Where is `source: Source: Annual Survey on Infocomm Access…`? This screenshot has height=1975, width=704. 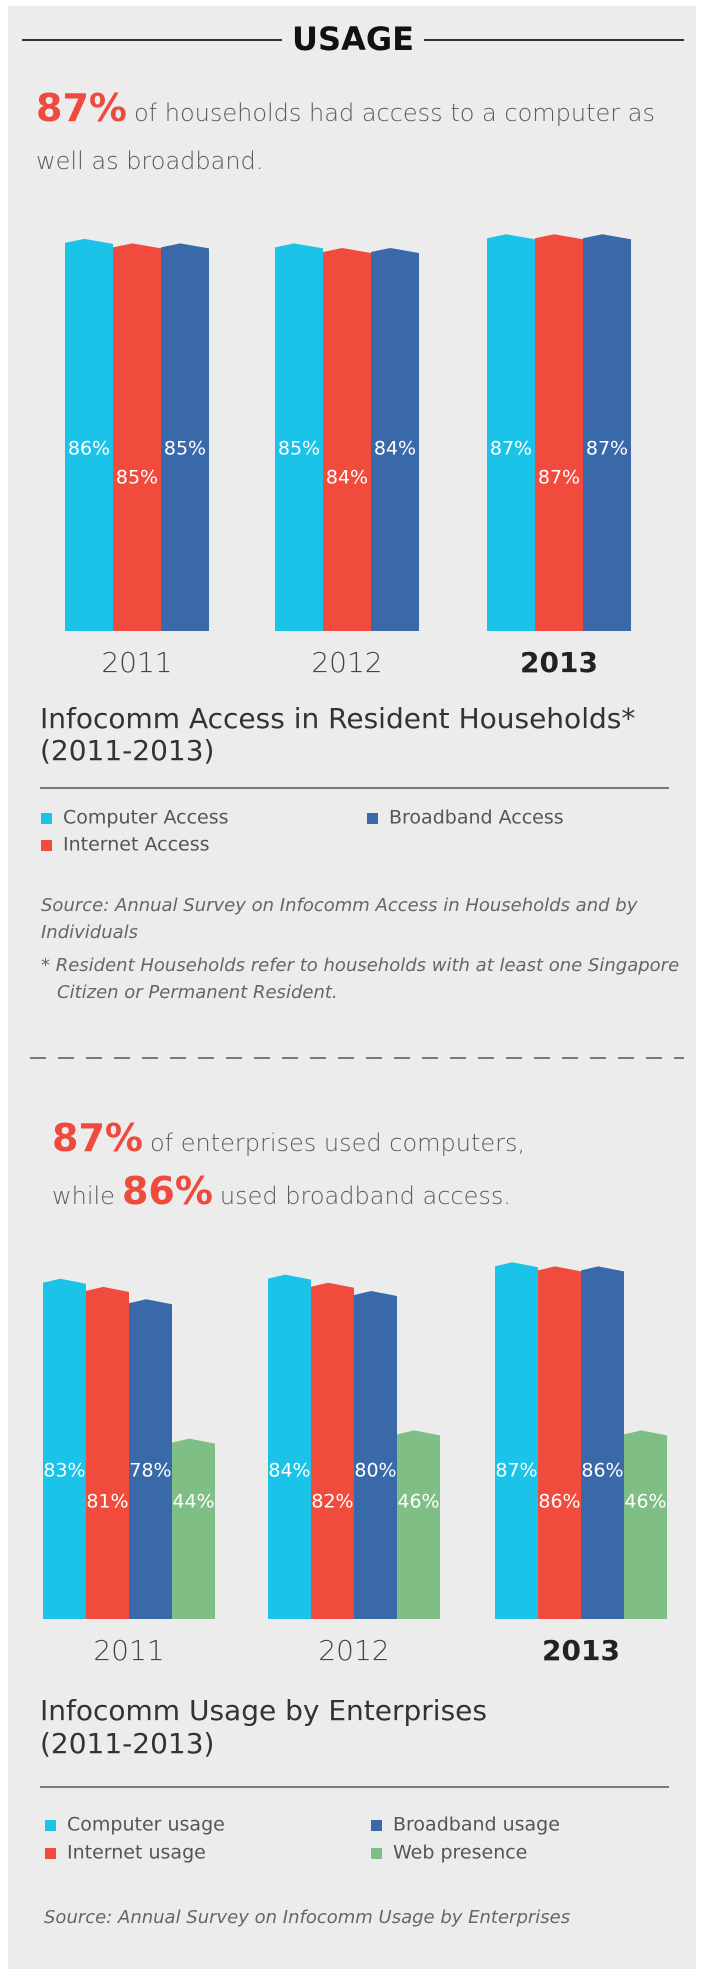
source: Source: Annual Survey on Infocomm Access… is located at coordinates (339, 919).